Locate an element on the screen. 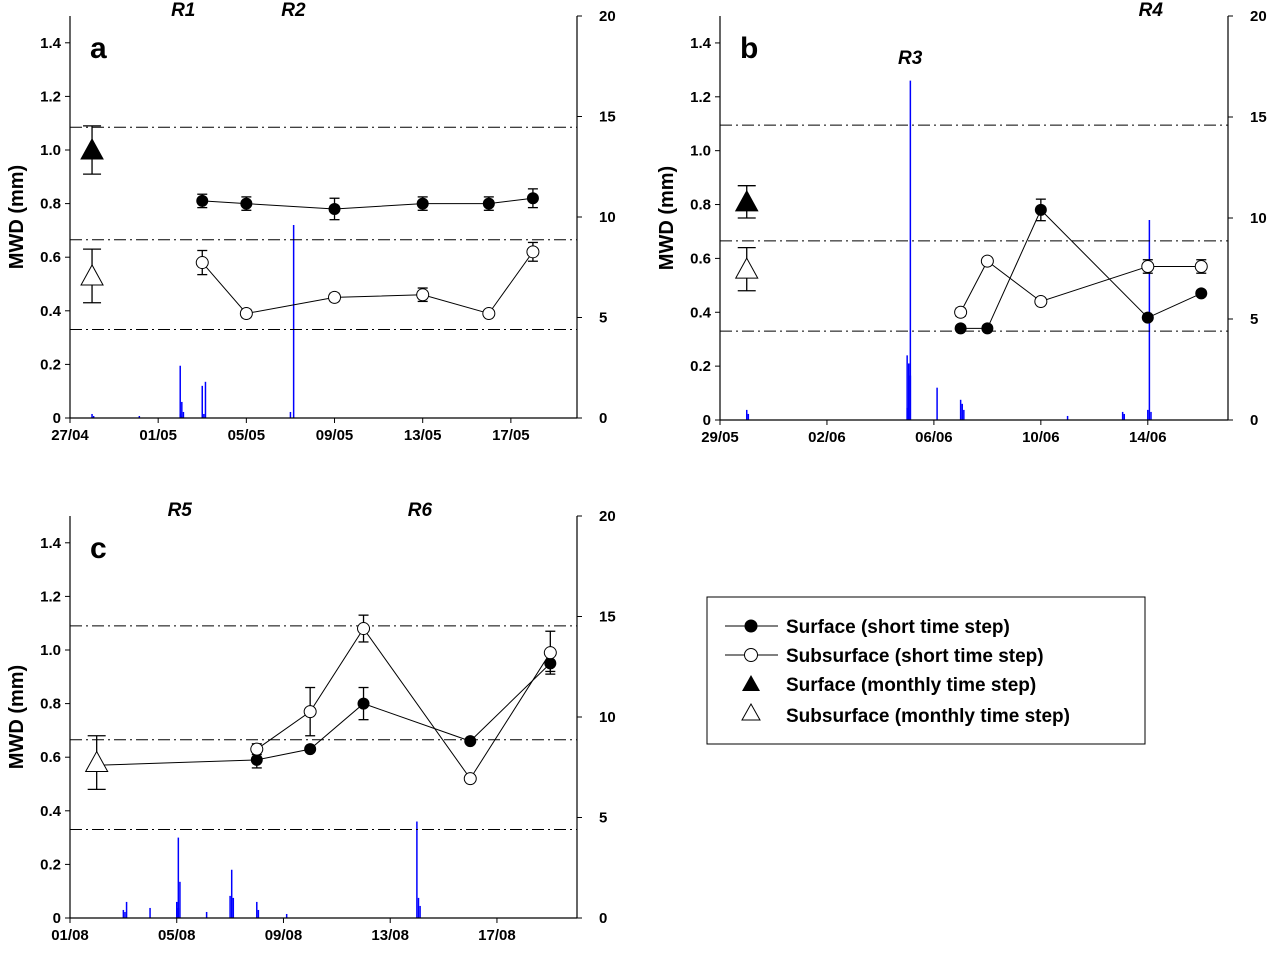 The image size is (1279, 954). x-tick-label: 29/05 is located at coordinates (720, 437).